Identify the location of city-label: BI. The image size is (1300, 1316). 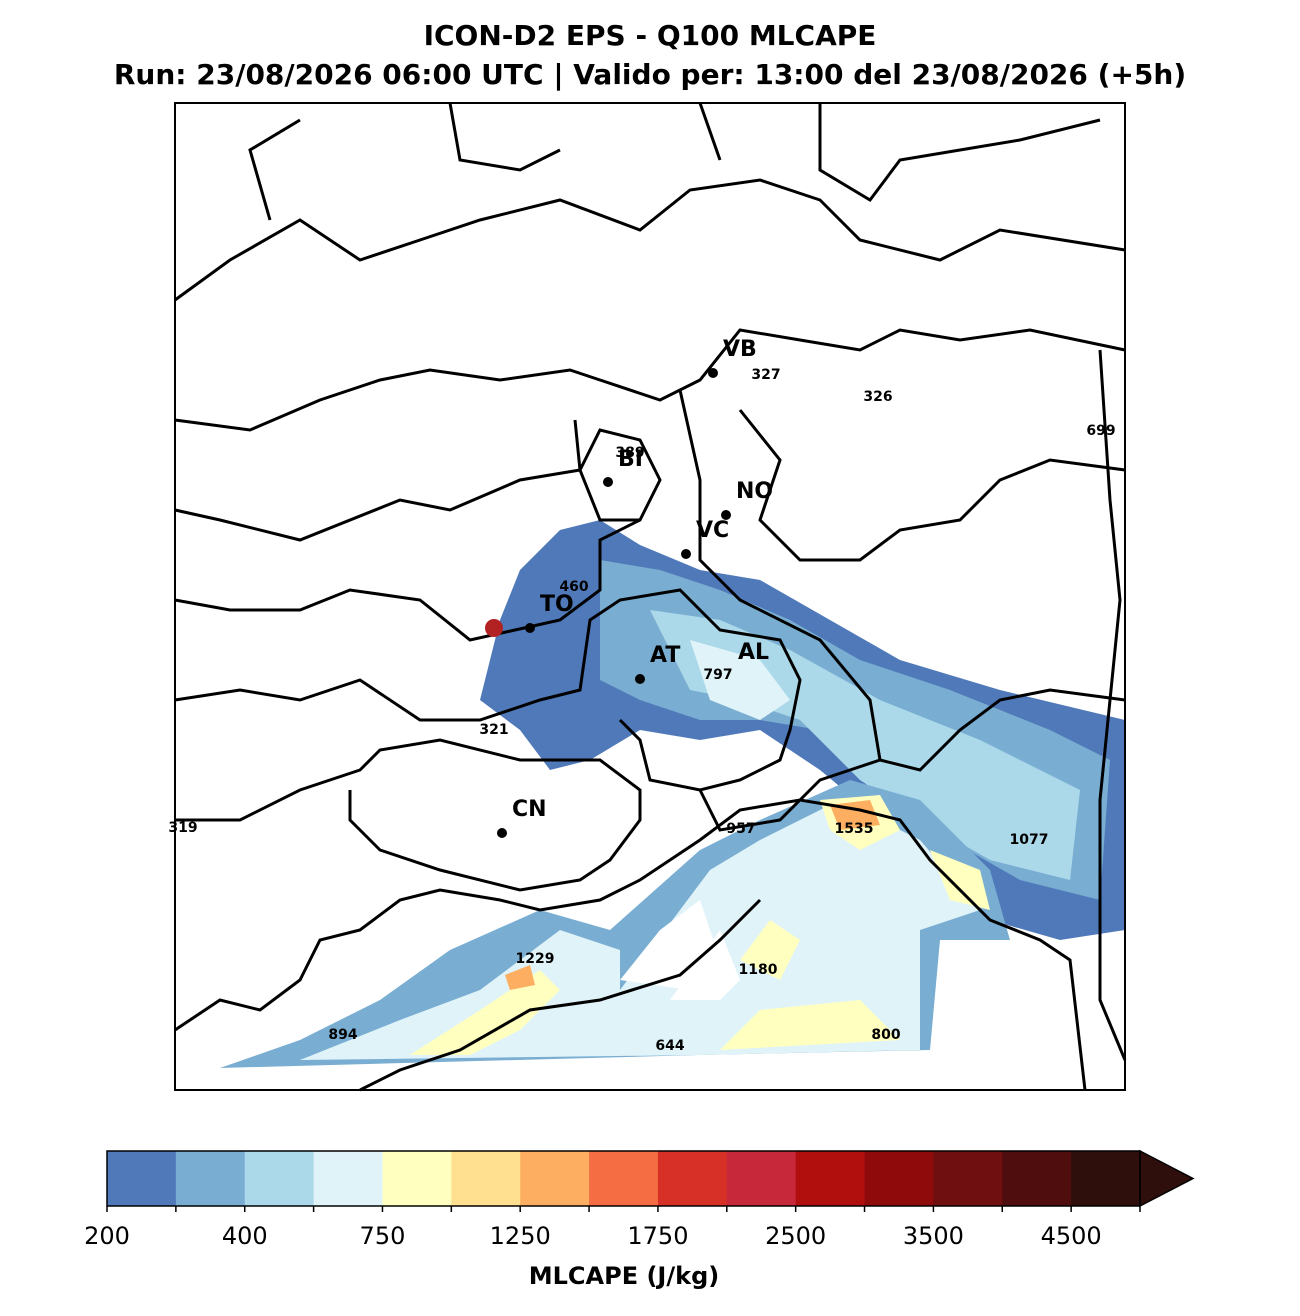
(630, 459).